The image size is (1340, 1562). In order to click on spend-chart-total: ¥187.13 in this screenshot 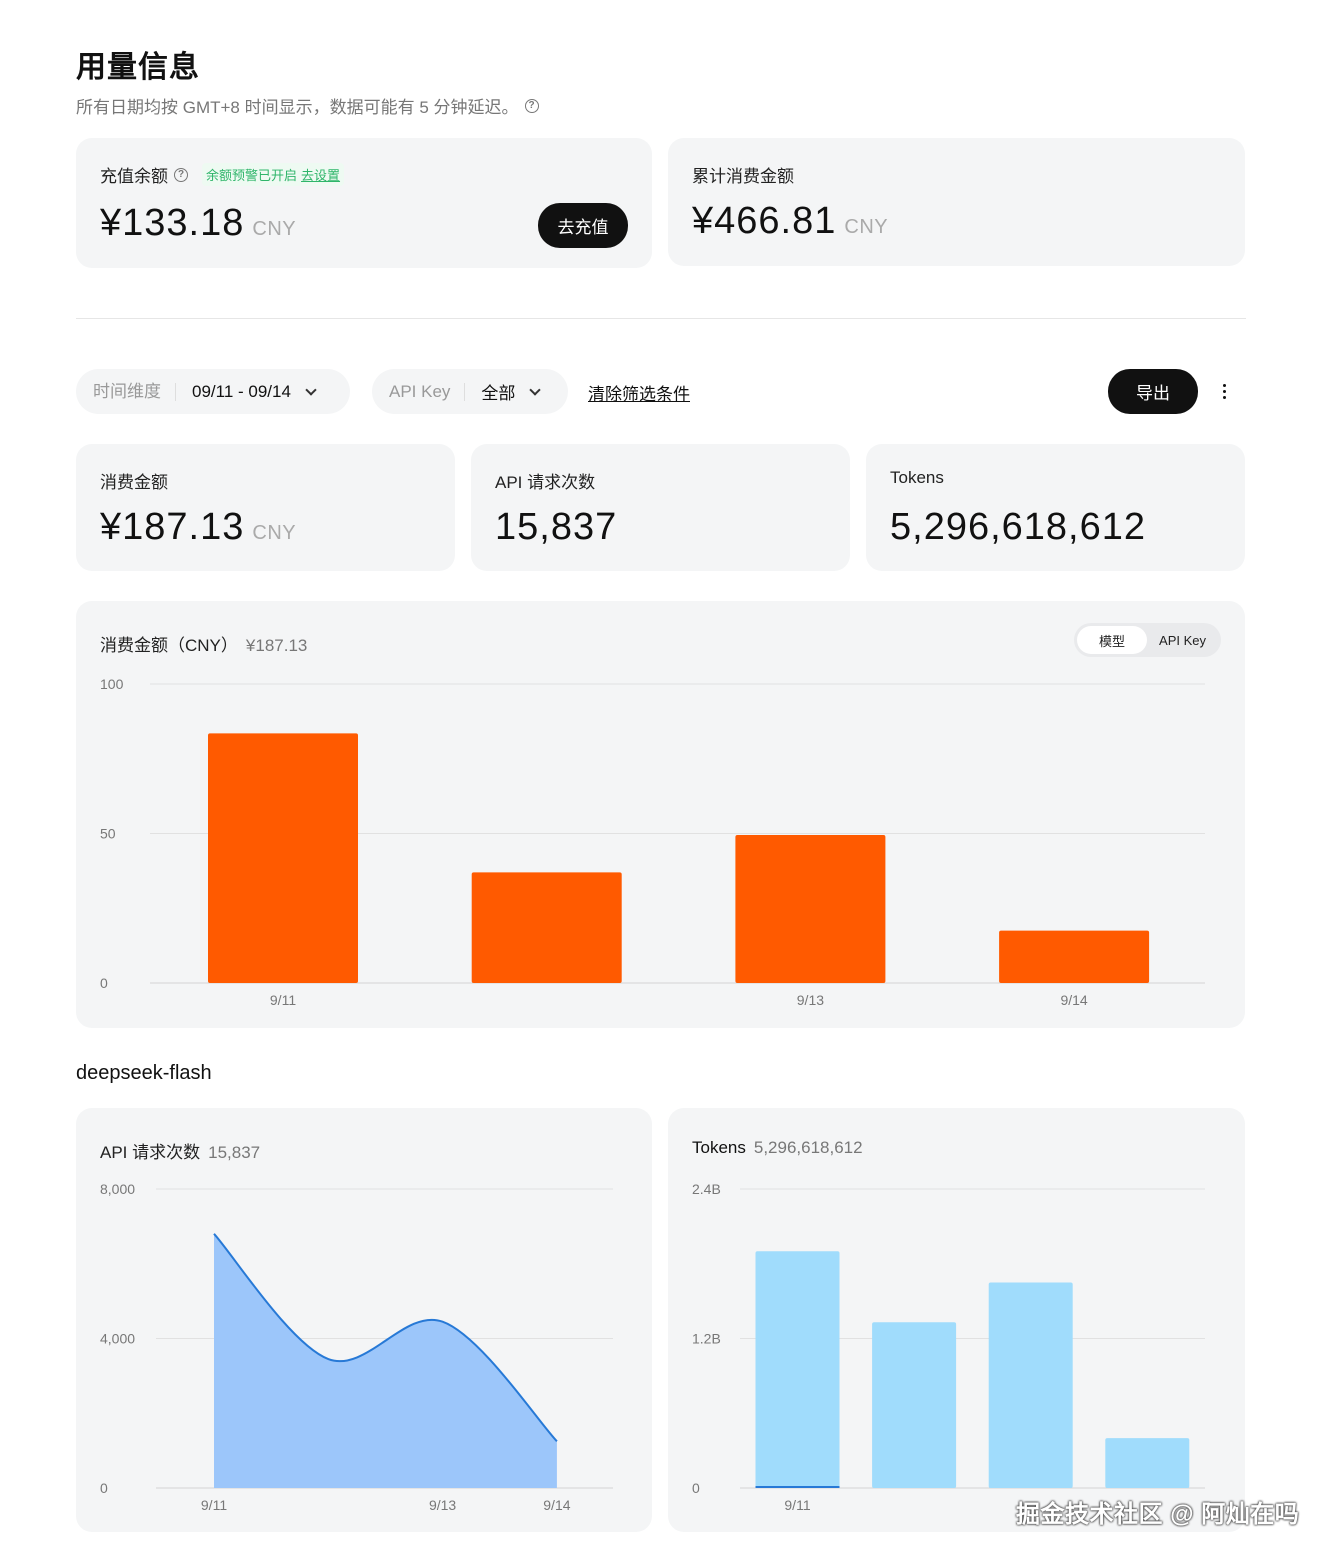, I will do `click(276, 645)`.